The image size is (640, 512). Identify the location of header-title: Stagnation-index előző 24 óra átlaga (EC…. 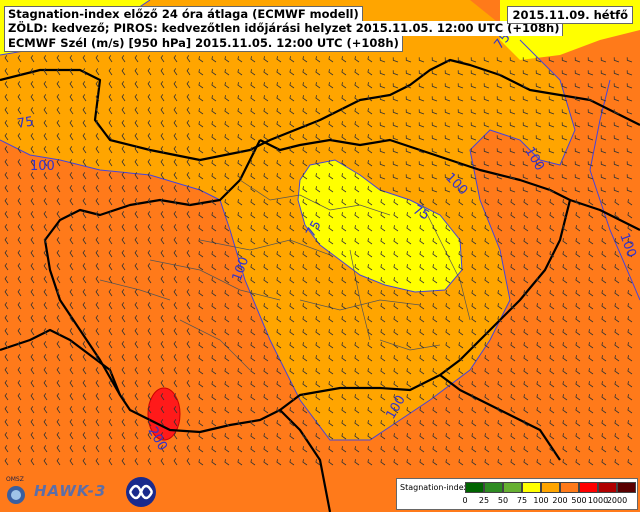
(183, 14).